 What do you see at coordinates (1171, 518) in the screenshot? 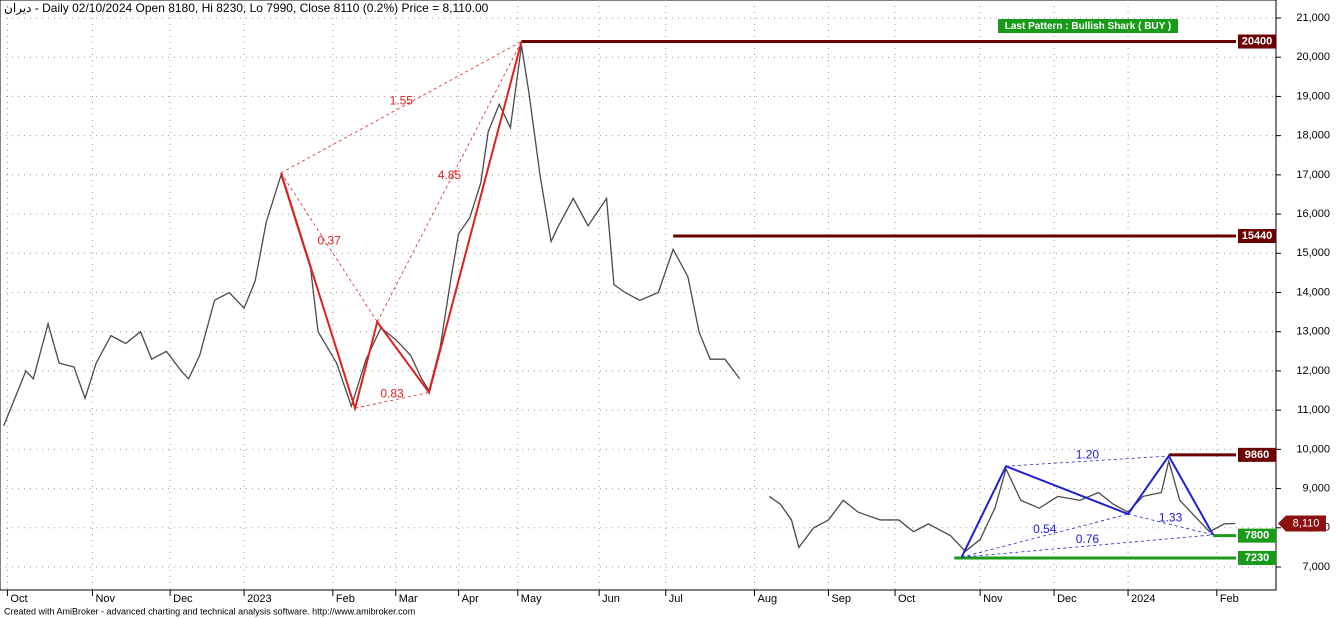
I see `pattern-ratio-label: 1.33` at bounding box center [1171, 518].